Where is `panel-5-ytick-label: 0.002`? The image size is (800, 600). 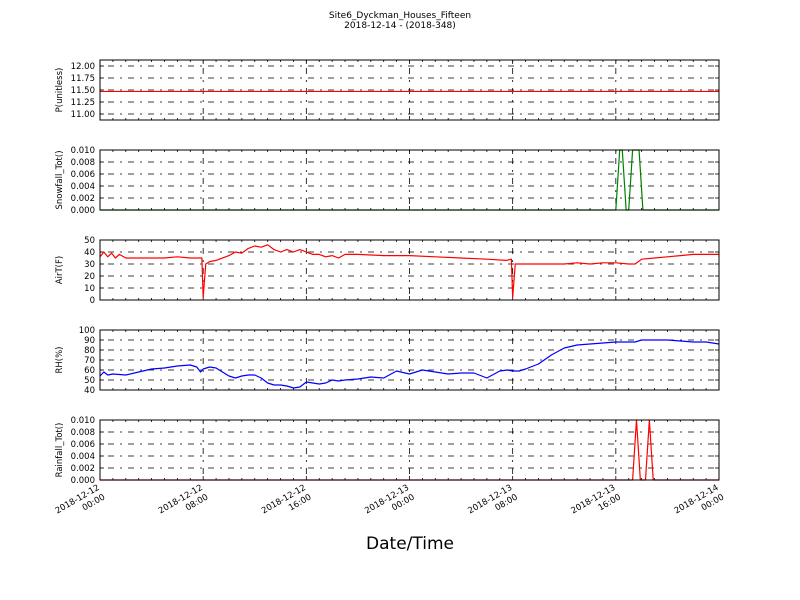
panel-5-ytick-label: 0.002 is located at coordinates (83, 469).